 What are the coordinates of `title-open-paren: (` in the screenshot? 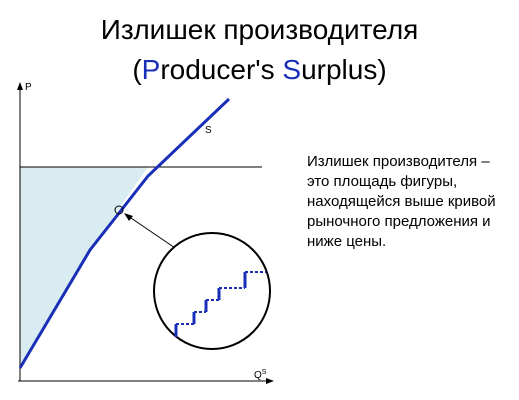 It's located at (137, 69).